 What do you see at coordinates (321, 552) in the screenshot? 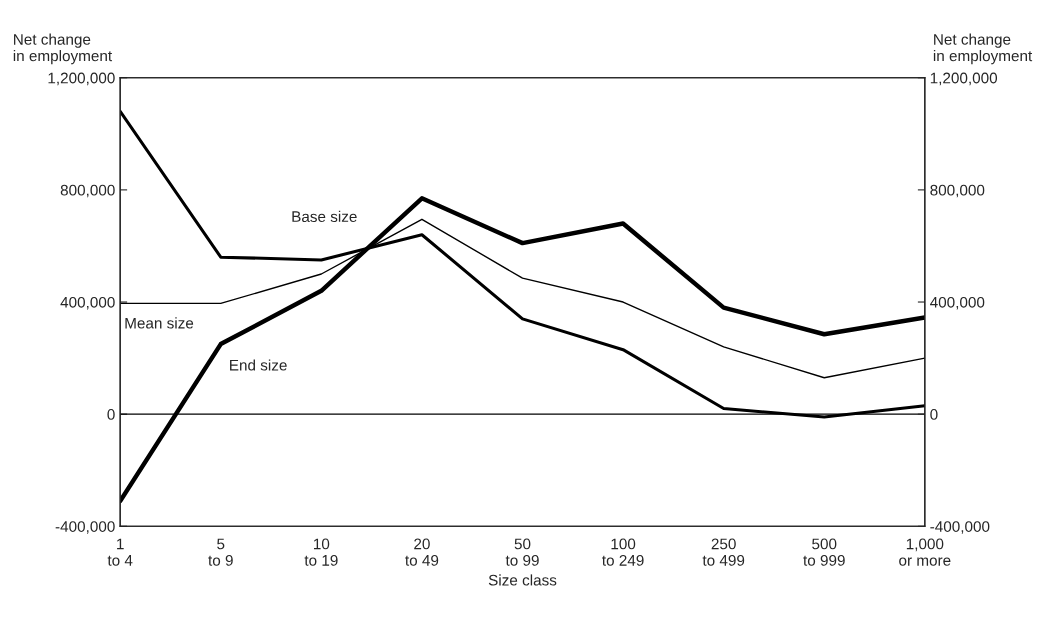
I see `x-tick-label: 10 to 19` at bounding box center [321, 552].